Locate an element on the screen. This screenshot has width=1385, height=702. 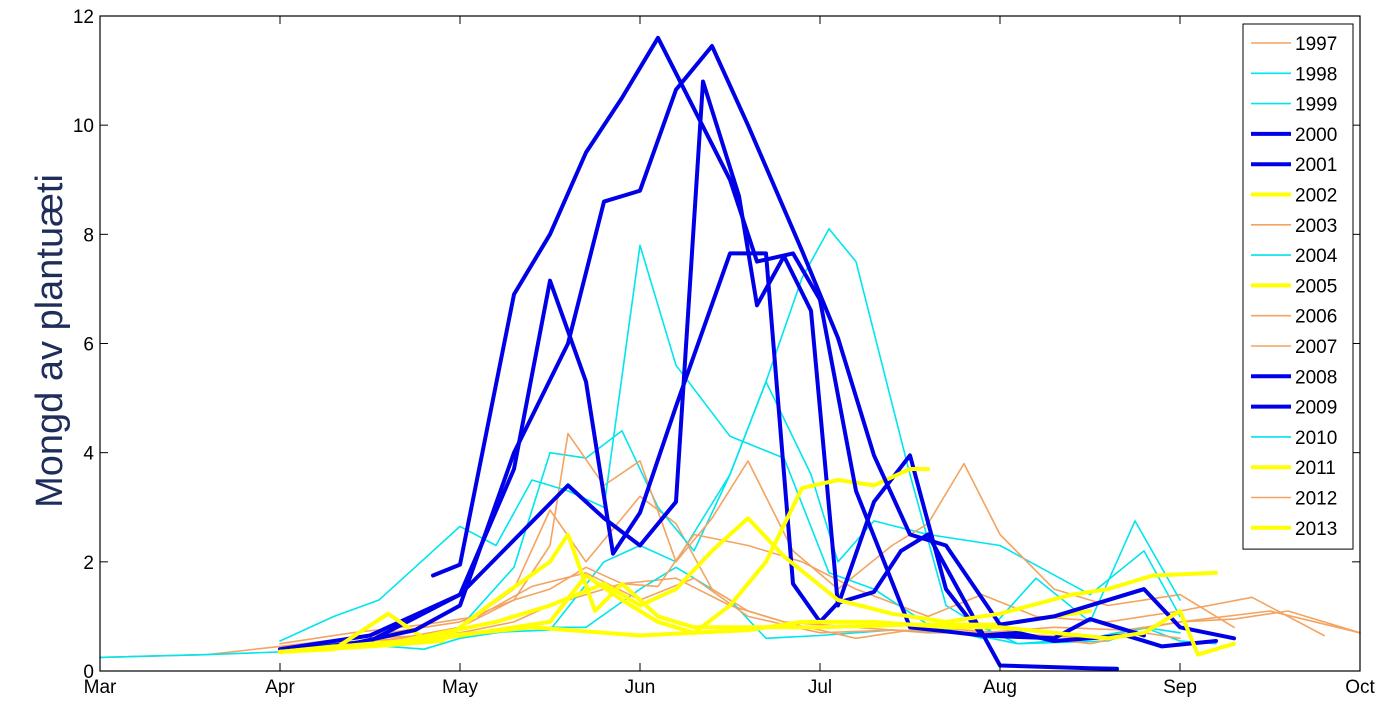
y-tick-label: 6 is located at coordinates (88, 345).